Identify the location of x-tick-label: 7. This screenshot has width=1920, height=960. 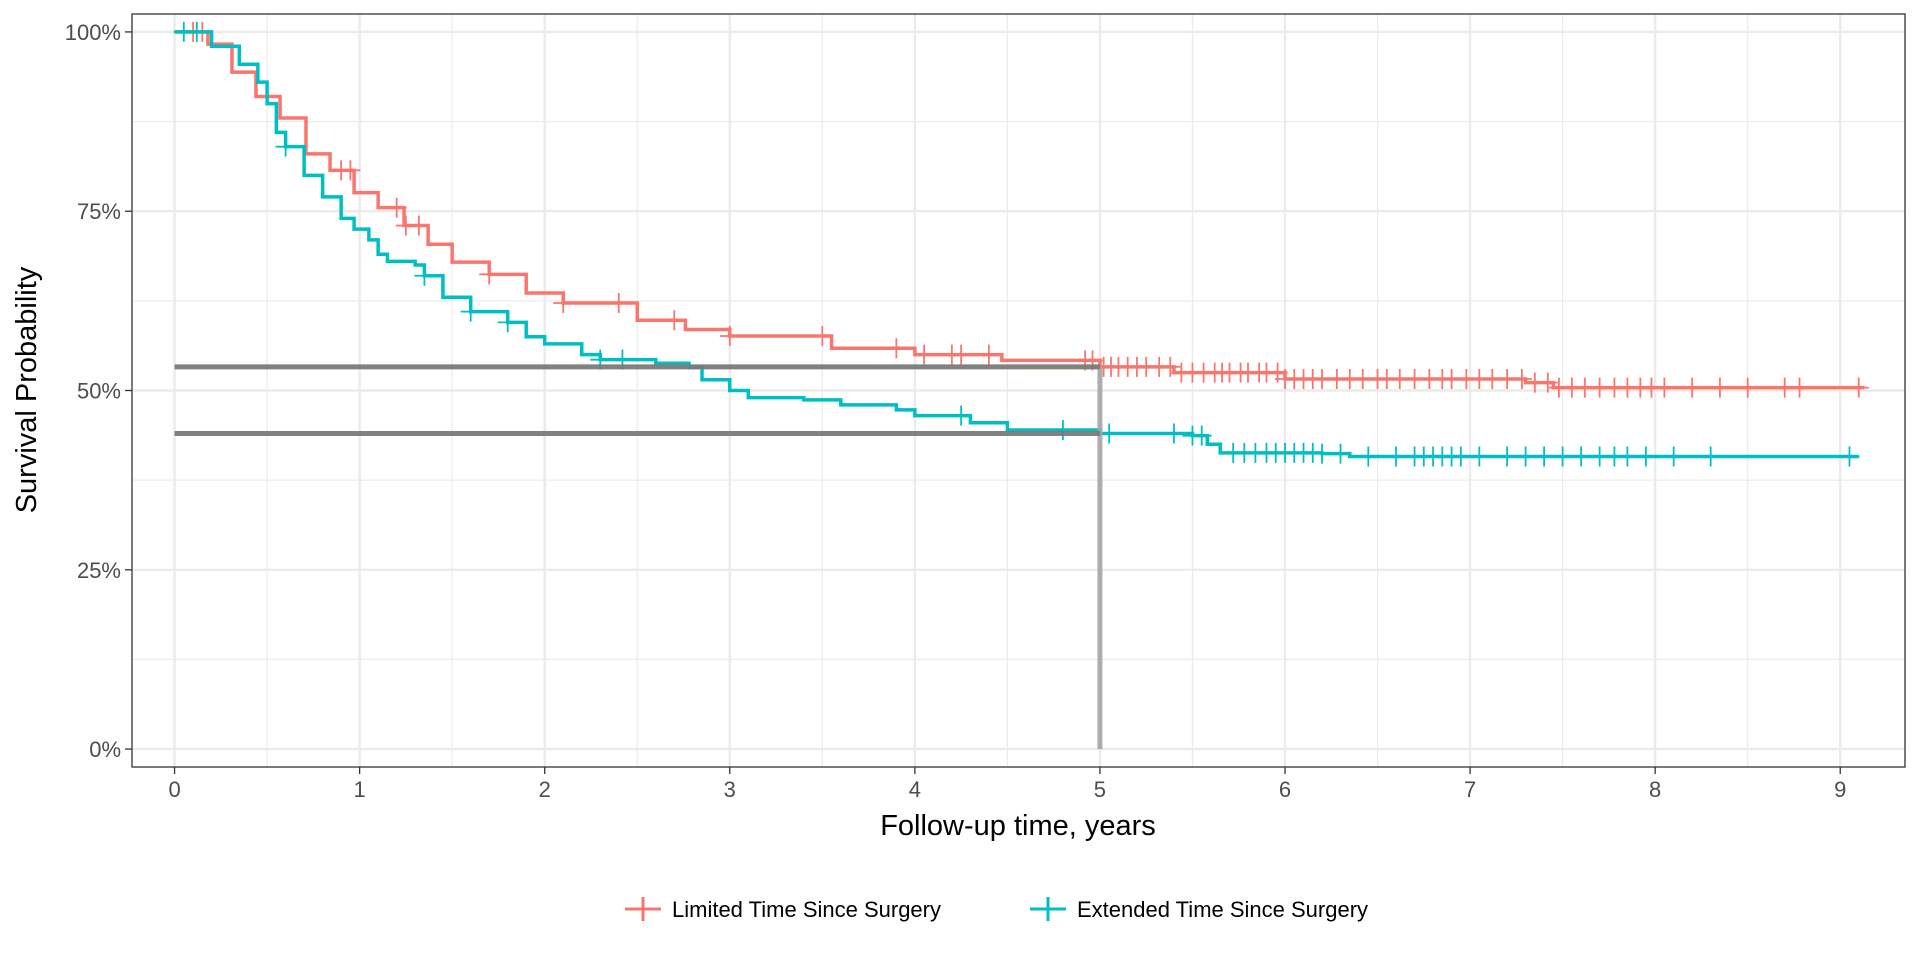
(1470, 789).